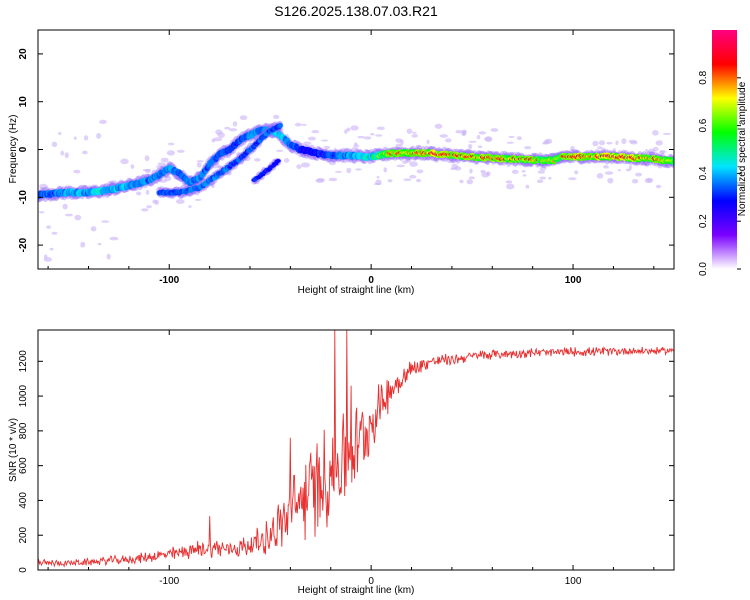 The width and height of the screenshot is (750, 600). I want to click on colorbar-tick-label: 0.6, so click(703, 125).